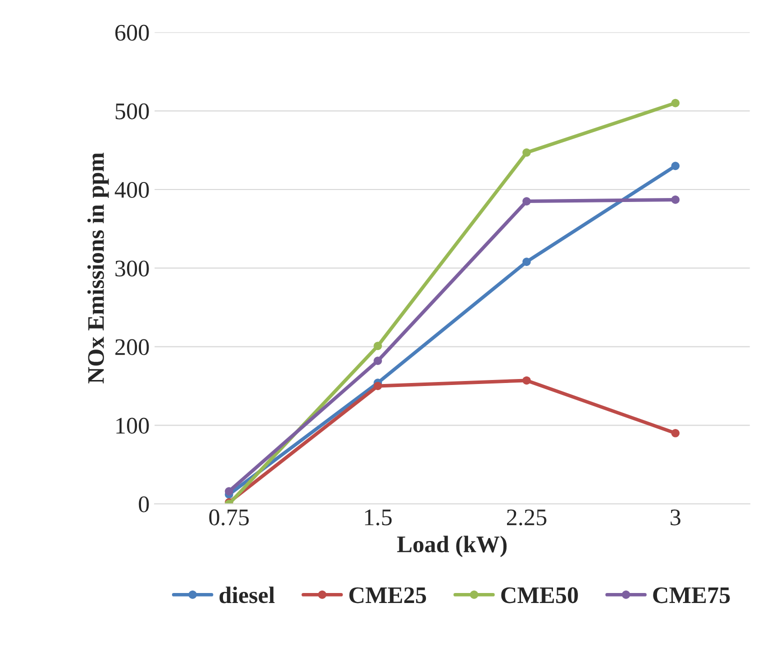 This screenshot has width=773, height=646. What do you see at coordinates (132, 268) in the screenshot?
I see `y-tick-label: 300` at bounding box center [132, 268].